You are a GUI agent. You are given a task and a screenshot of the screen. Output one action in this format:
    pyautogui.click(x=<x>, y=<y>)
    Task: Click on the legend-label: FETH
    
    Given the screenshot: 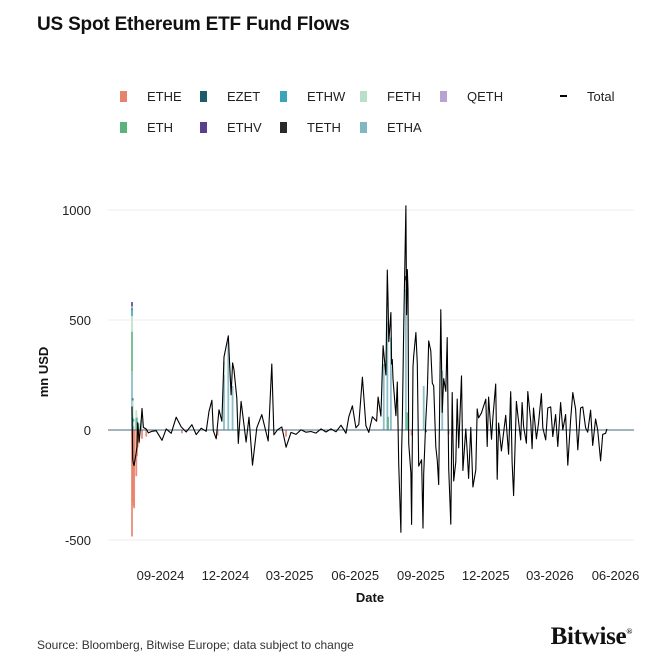 What is the action you would take?
    pyautogui.click(x=404, y=96)
    